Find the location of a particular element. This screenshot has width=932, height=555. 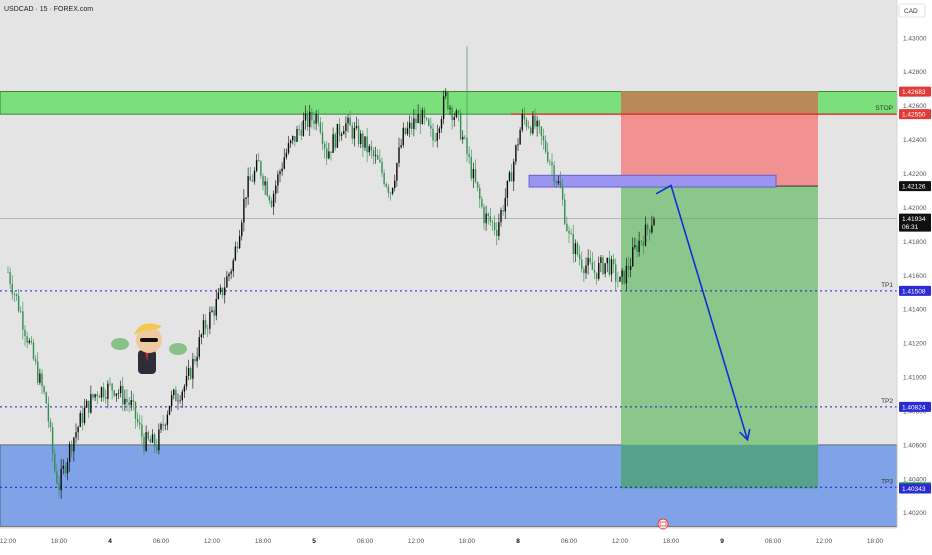

imbalance-box is located at coordinates (652, 181).